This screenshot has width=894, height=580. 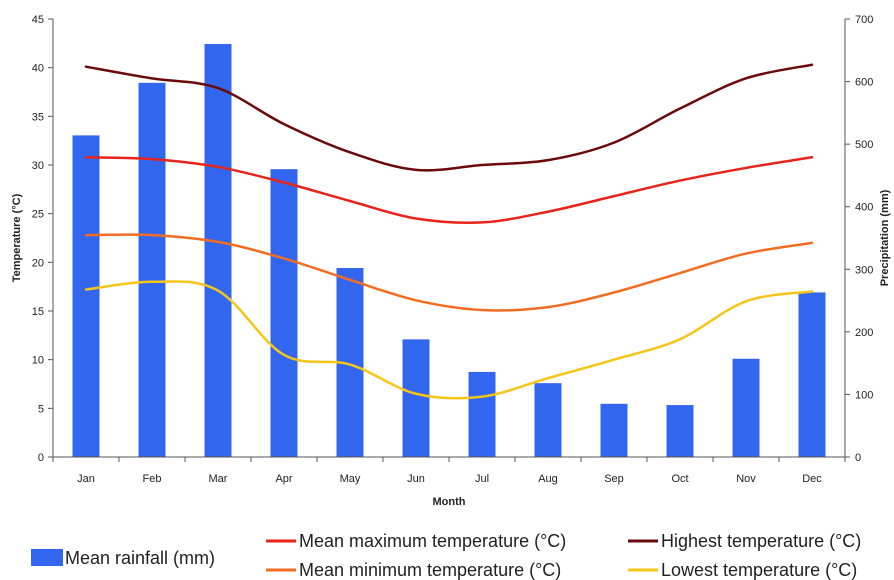 I want to click on y-right-tick-label: 600, so click(x=864, y=83).